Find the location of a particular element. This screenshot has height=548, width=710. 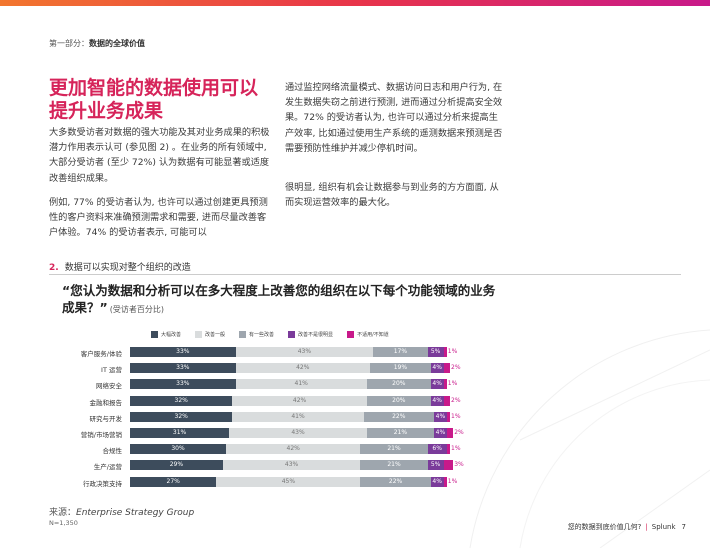

data-label: 17% is located at coordinates (400, 351).